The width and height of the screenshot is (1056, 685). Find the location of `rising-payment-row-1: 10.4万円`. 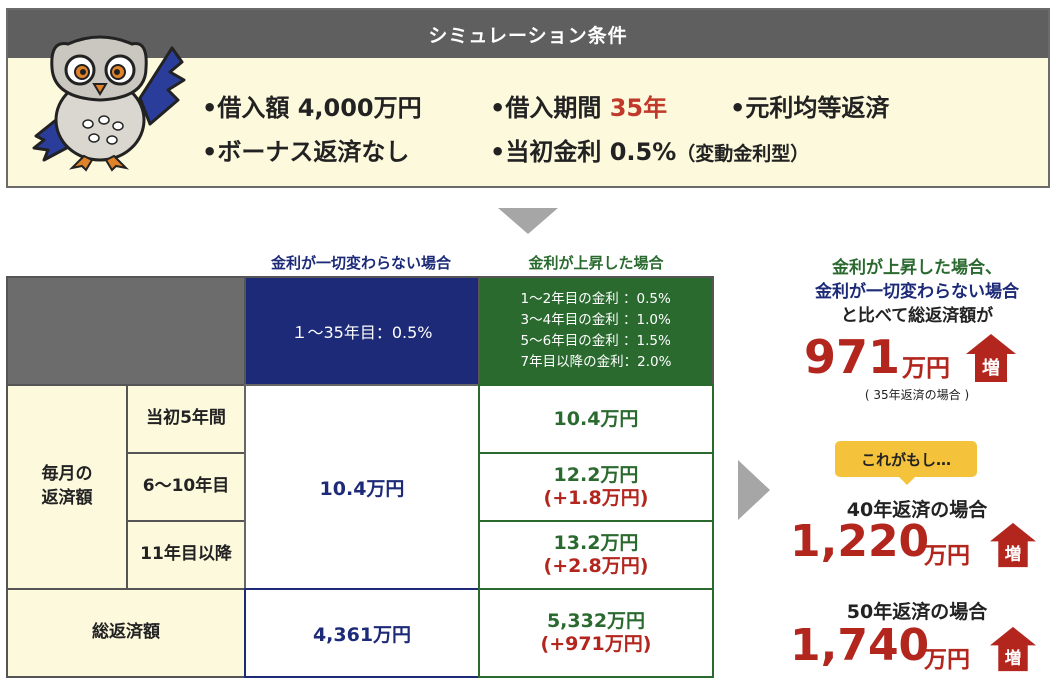

rising-payment-row-1: 10.4万円 is located at coordinates (596, 419).